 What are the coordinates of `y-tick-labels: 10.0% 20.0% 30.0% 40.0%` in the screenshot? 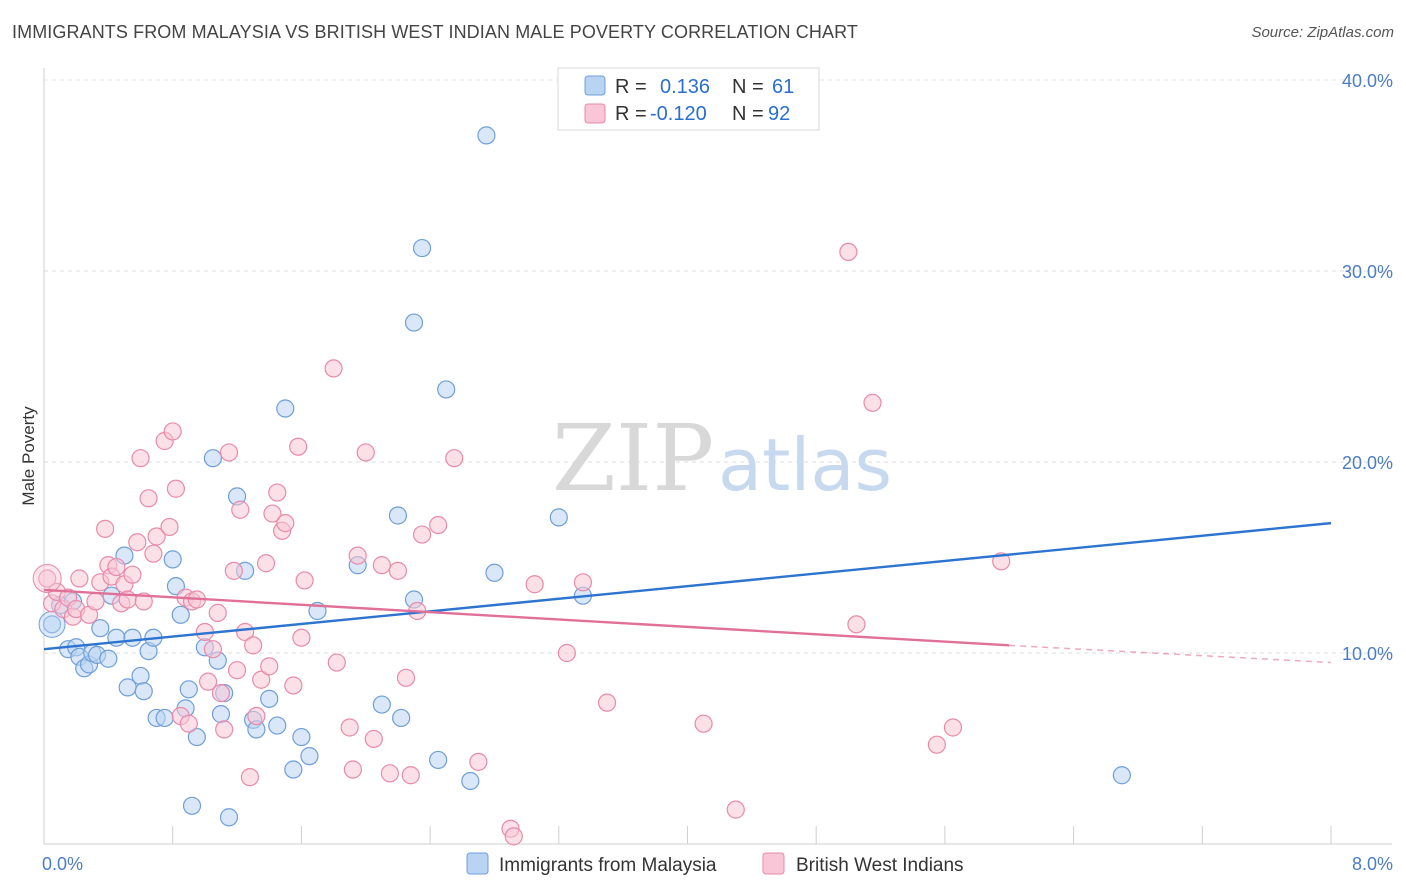 It's located at (1367, 367).